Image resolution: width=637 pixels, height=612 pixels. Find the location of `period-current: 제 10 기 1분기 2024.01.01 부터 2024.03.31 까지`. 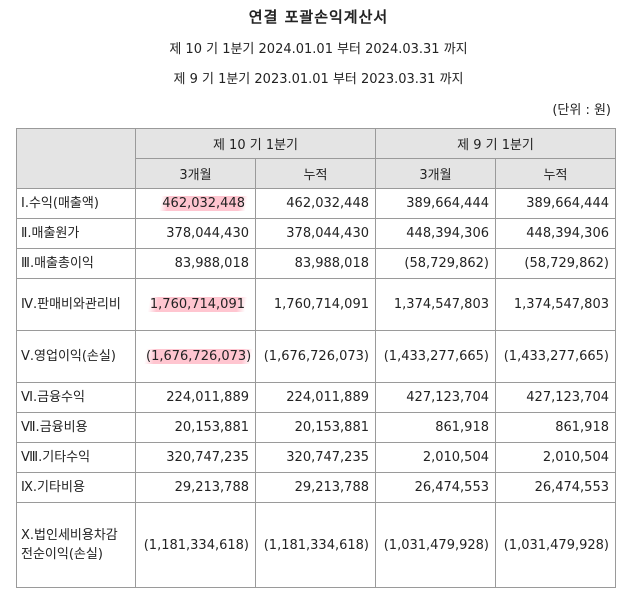

period-current: 제 10 기 1분기 2024.01.01 부터 2024.03.31 까지 is located at coordinates (318, 49).